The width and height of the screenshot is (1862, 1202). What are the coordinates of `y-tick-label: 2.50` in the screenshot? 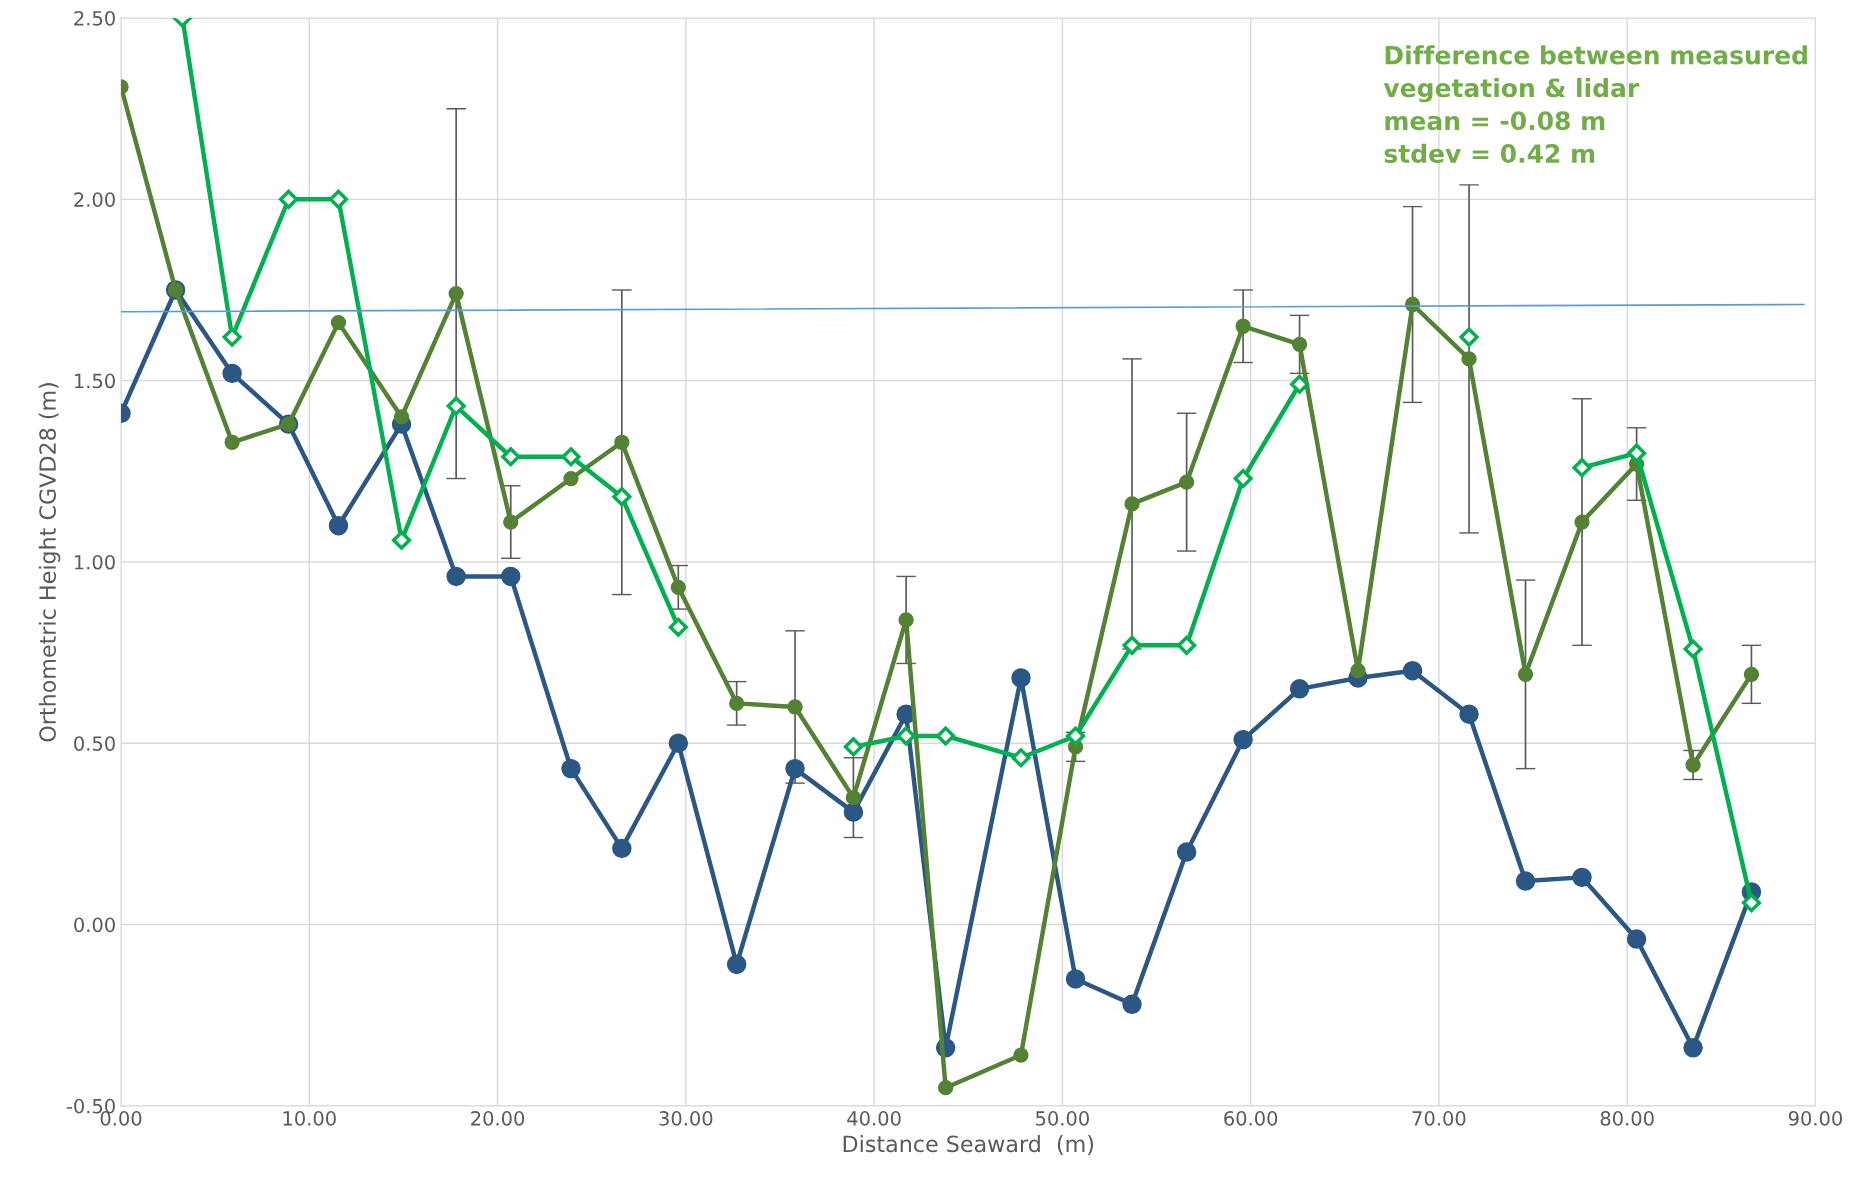 It's located at (94, 18).